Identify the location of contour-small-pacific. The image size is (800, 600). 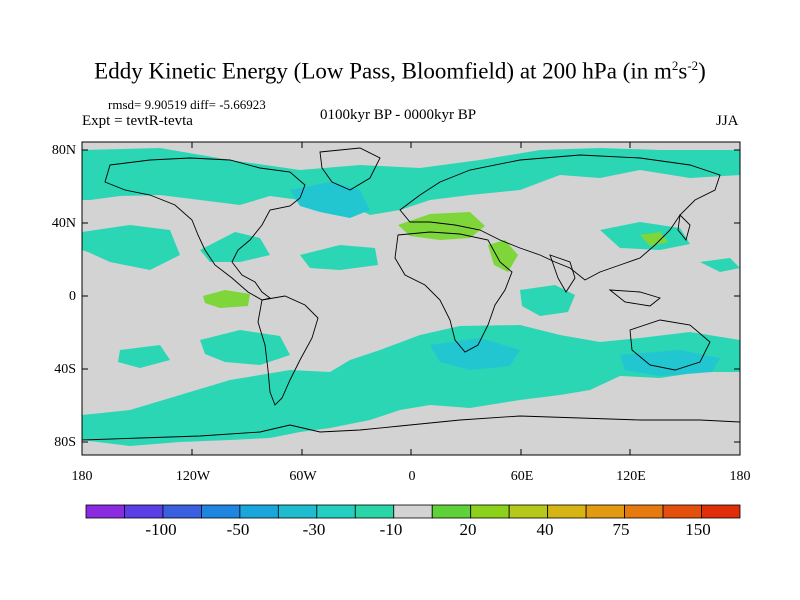
(720, 265).